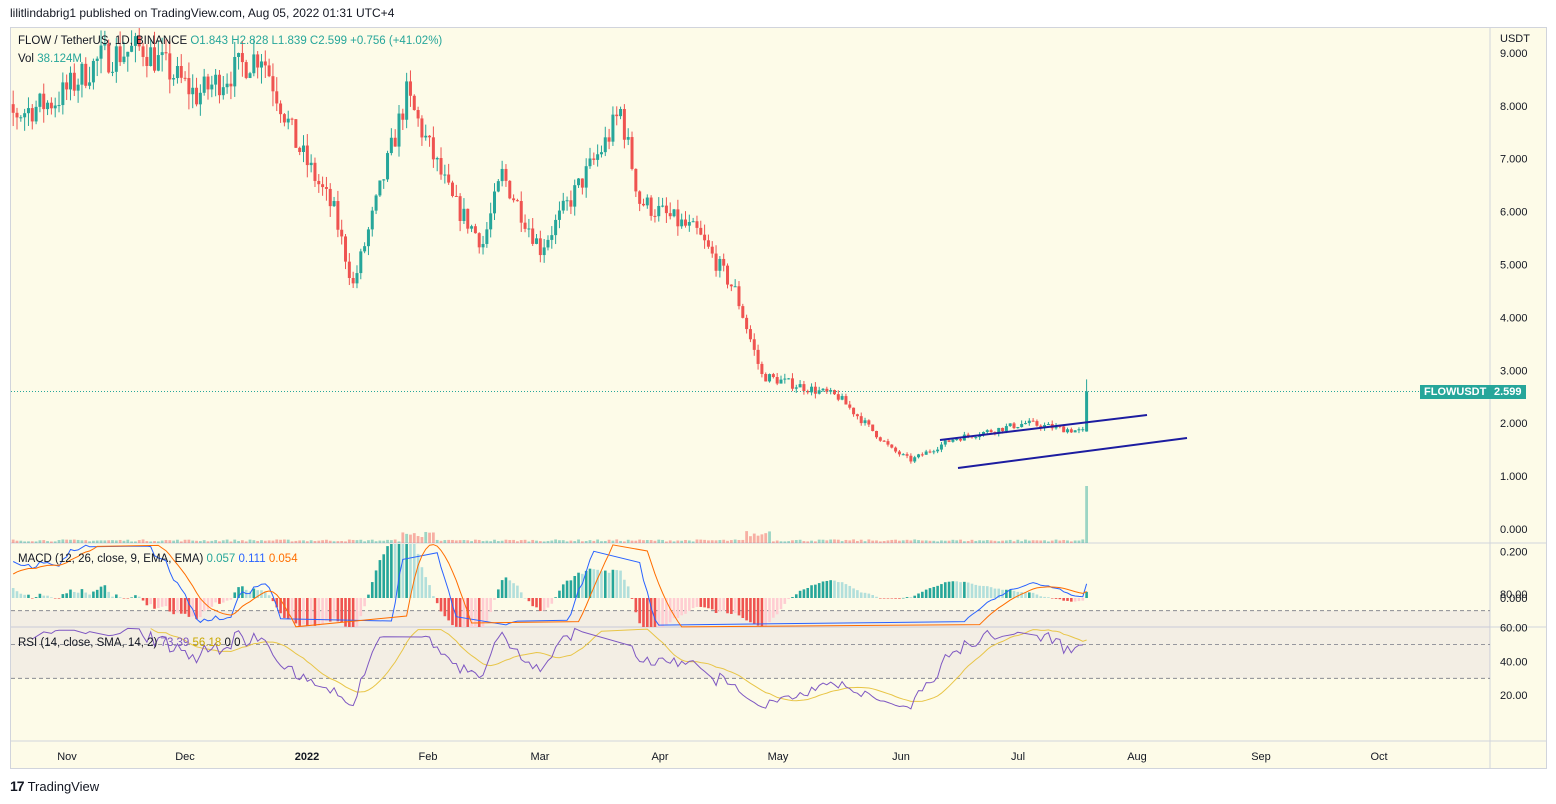 This screenshot has width=1556, height=804. I want to click on macd-tick-label: 0.000, so click(1514, 599).